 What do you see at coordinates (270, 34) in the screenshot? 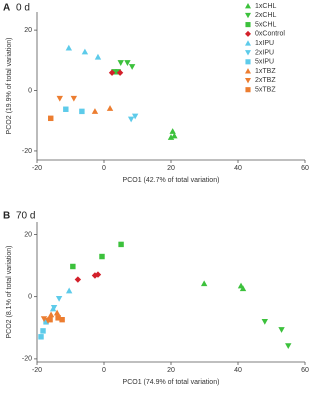
I see `legend-label: 0xControl` at bounding box center [270, 34].